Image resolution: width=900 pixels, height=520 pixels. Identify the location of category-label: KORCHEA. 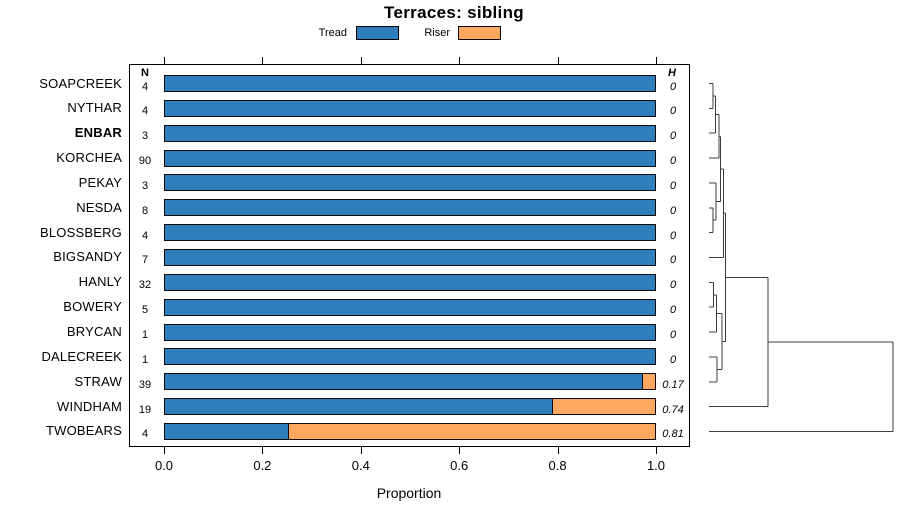
(89, 158).